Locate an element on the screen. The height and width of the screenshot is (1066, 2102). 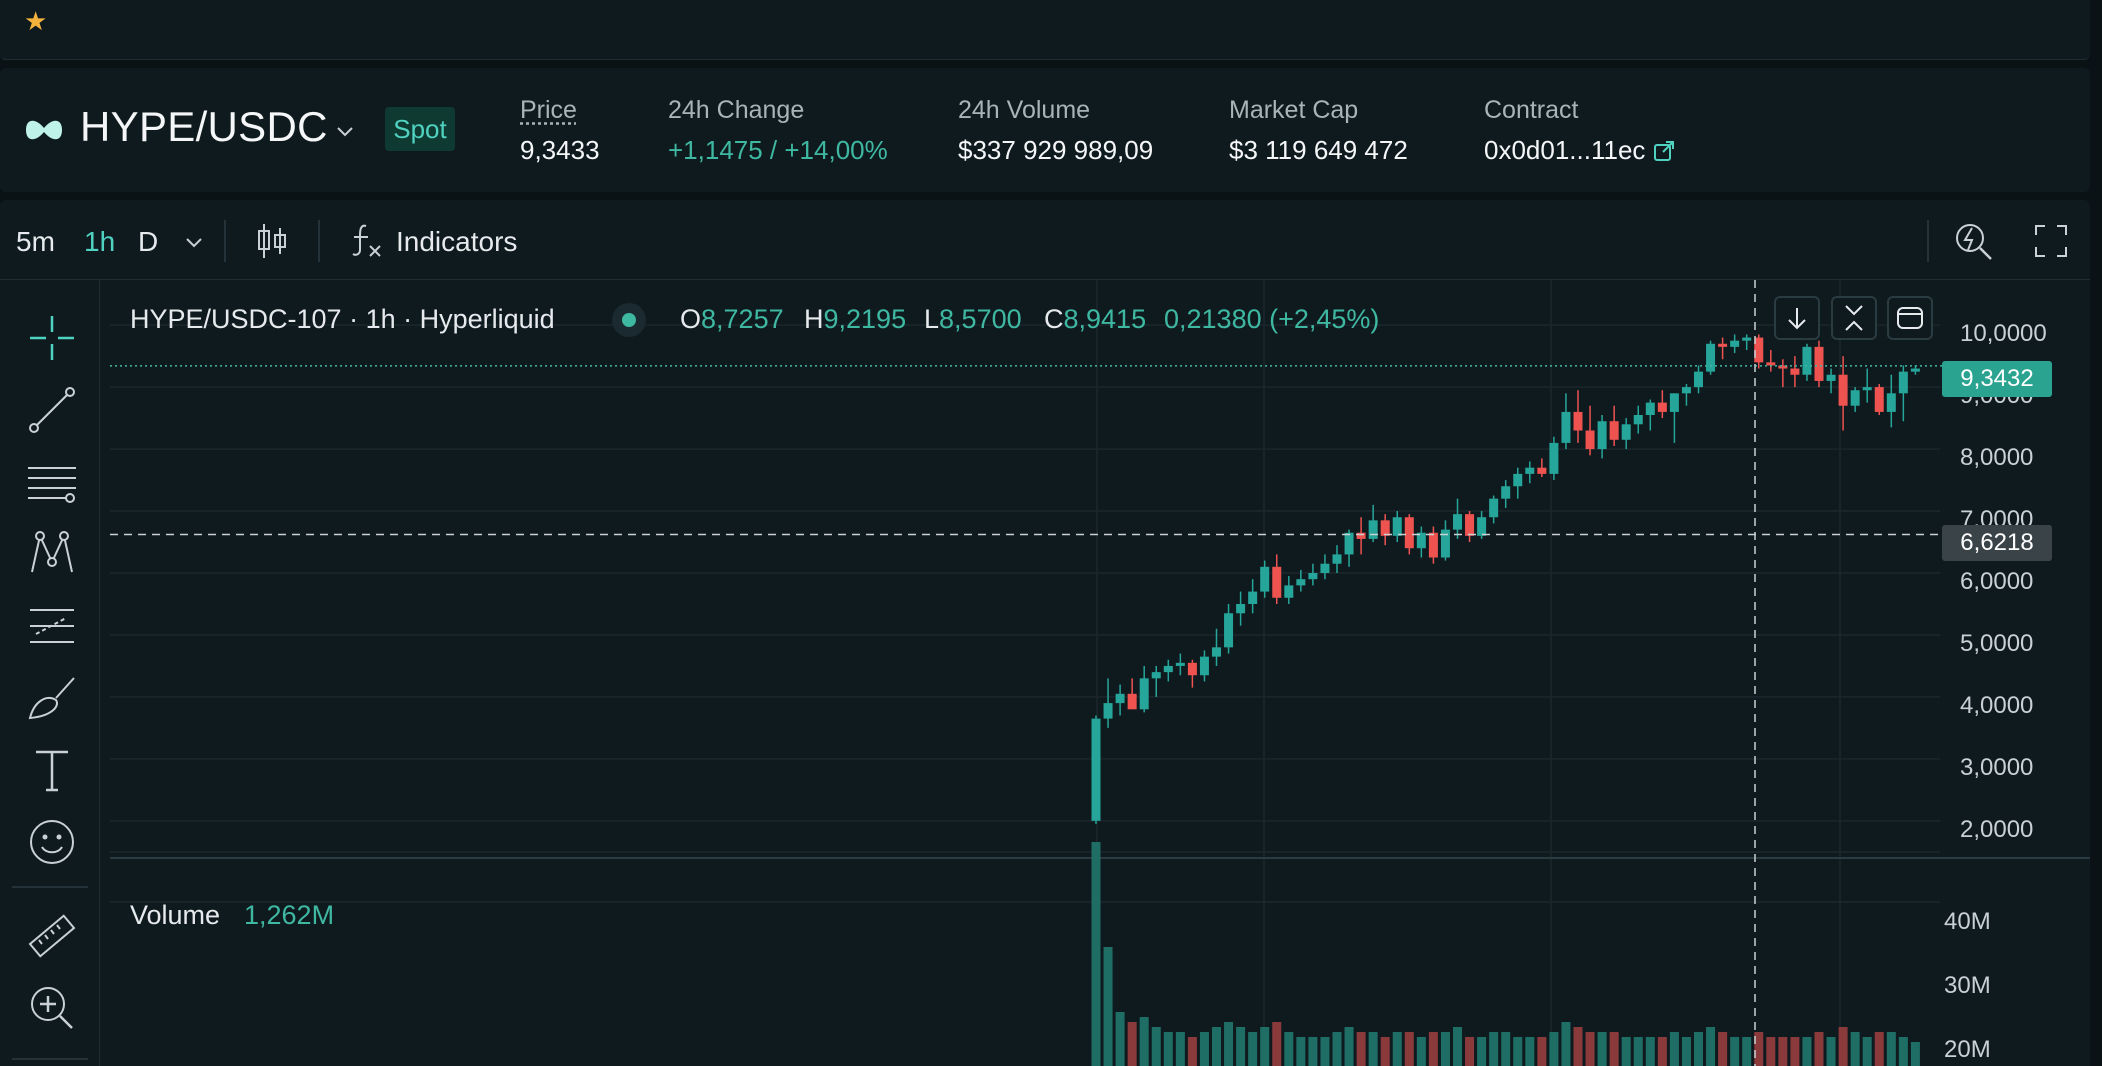
ohlc-open-key: O is located at coordinates (691, 319).